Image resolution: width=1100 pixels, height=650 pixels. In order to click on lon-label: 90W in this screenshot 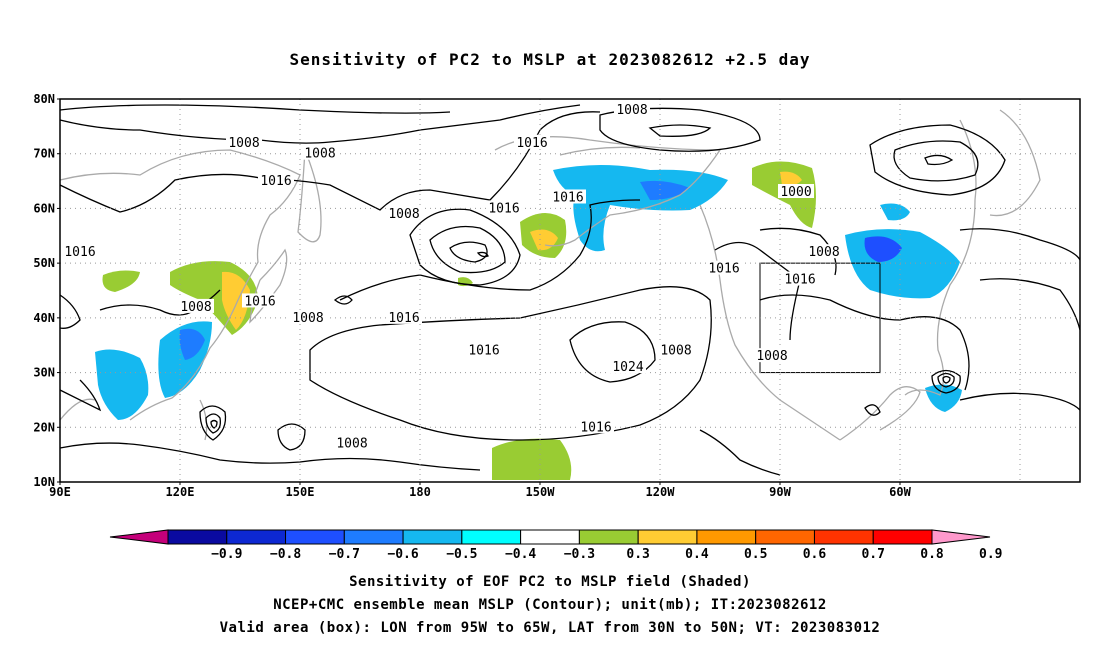, I will do `click(780, 492)`.